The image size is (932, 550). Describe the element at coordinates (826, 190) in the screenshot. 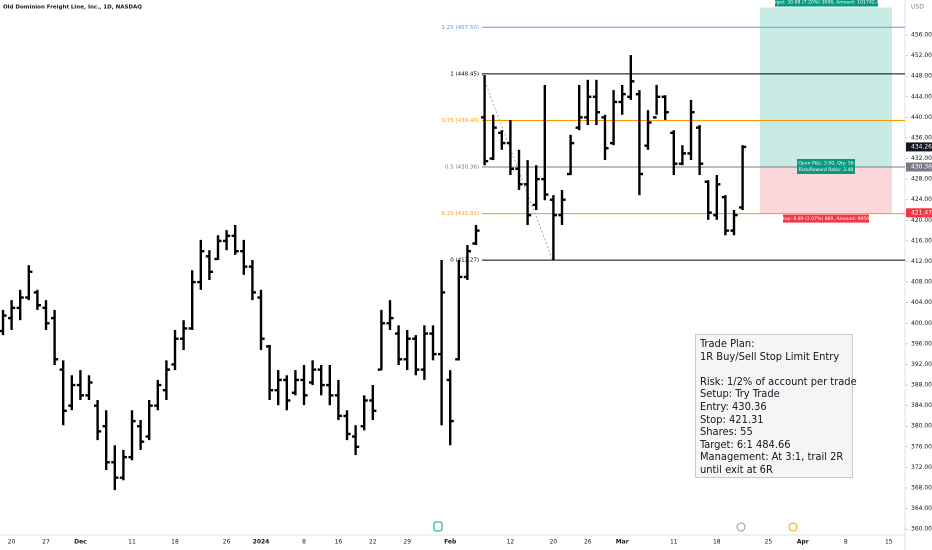

I see `stop-zone` at that location.